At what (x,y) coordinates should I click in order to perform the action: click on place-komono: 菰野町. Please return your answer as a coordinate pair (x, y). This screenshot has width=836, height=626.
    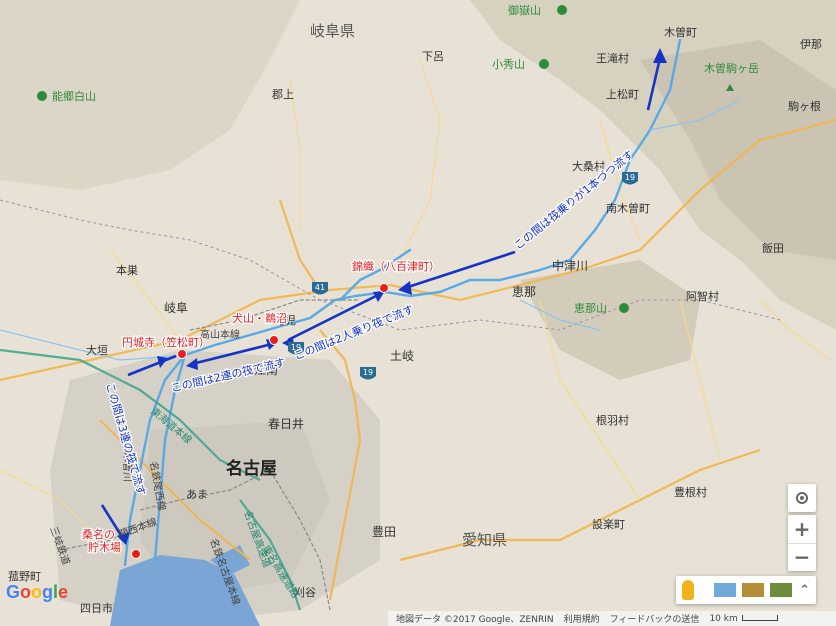
    Looking at the image, I should click on (24, 576).